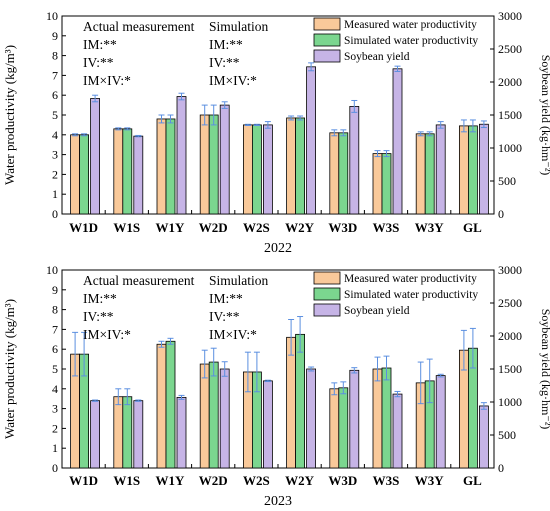 This screenshot has width=550, height=511. Describe the element at coordinates (510, 336) in the screenshot. I see `y2-tick-label: 2000` at that location.